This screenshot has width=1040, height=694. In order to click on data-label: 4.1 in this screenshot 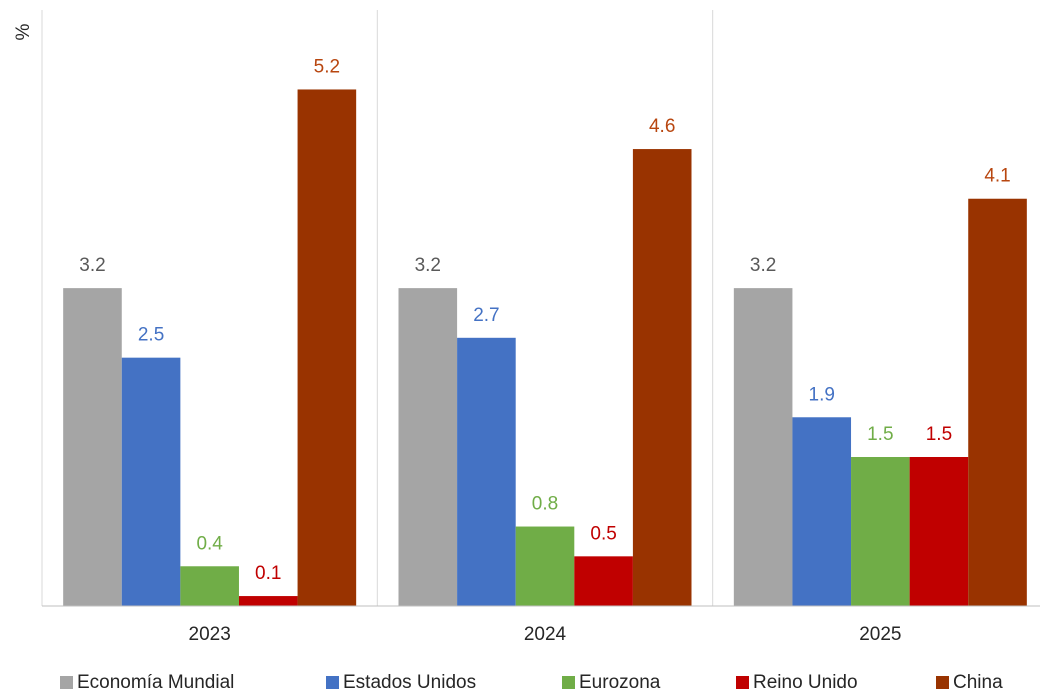, I will do `click(997, 176)`.